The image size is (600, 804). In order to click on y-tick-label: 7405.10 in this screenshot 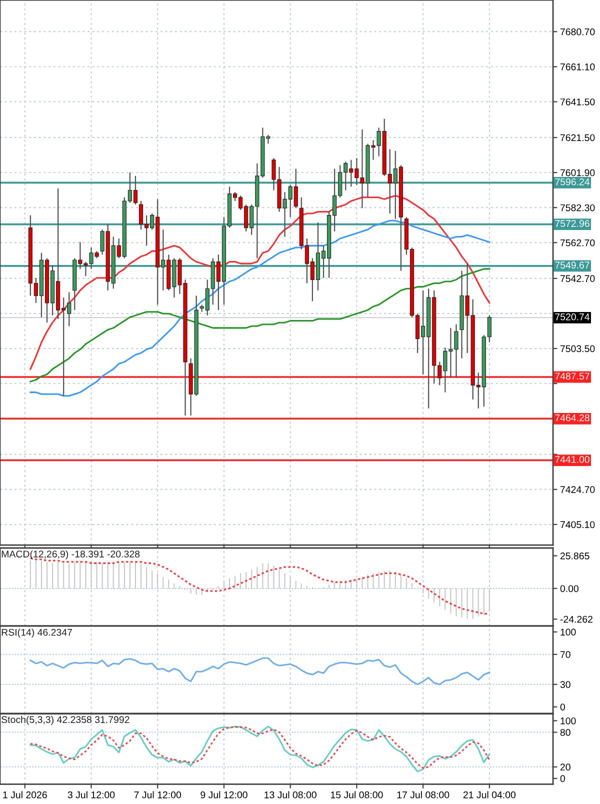, I will do `click(577, 524)`.